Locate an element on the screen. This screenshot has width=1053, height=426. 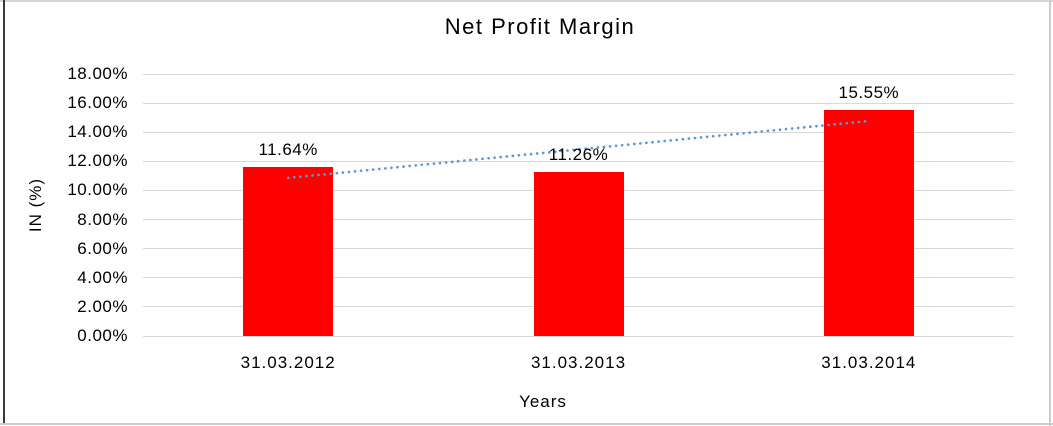
y-tick-label: 12.00% is located at coordinates (97, 161).